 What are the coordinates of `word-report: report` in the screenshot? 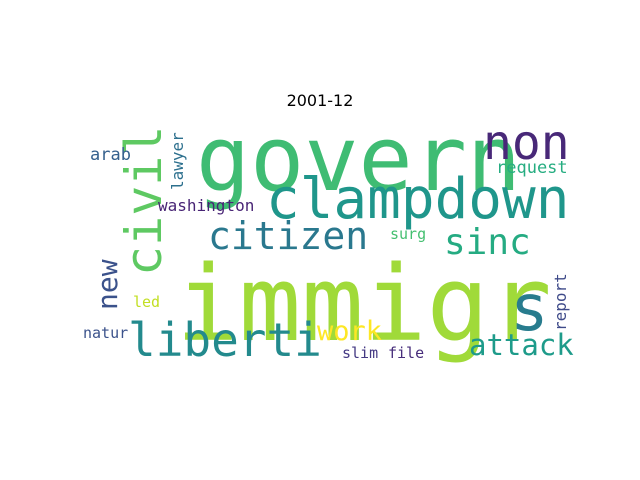 It's located at (560, 302).